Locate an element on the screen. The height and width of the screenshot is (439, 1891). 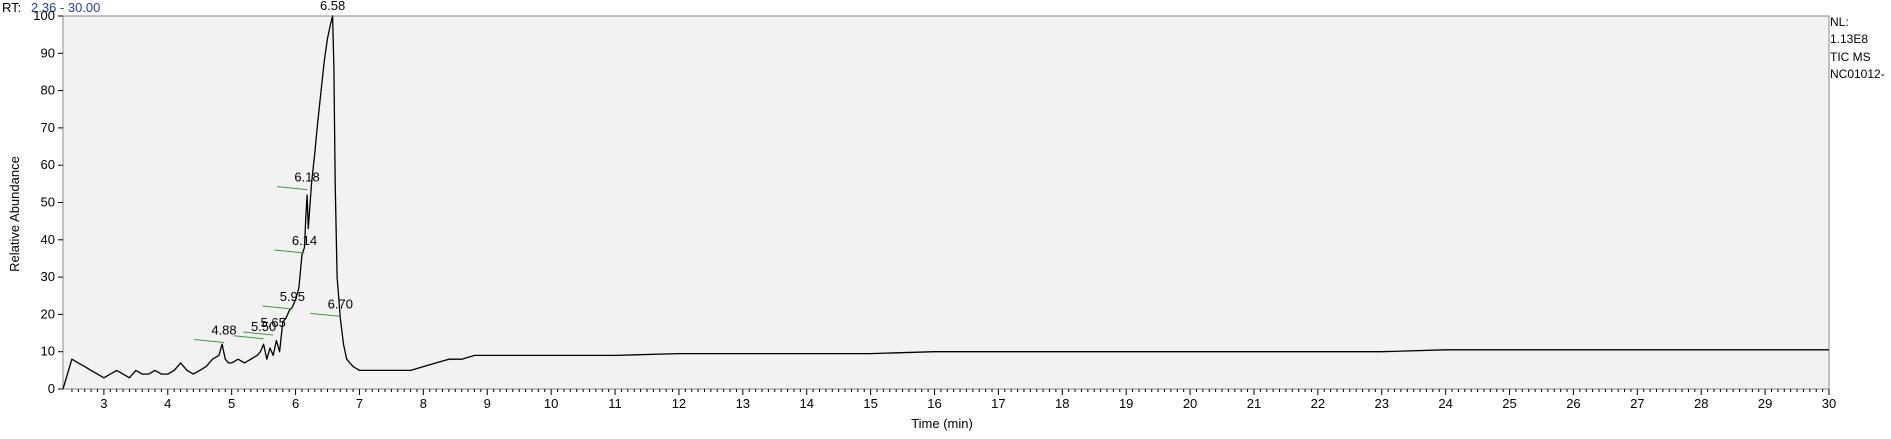
x-tick-label: 23 is located at coordinates (1382, 403).